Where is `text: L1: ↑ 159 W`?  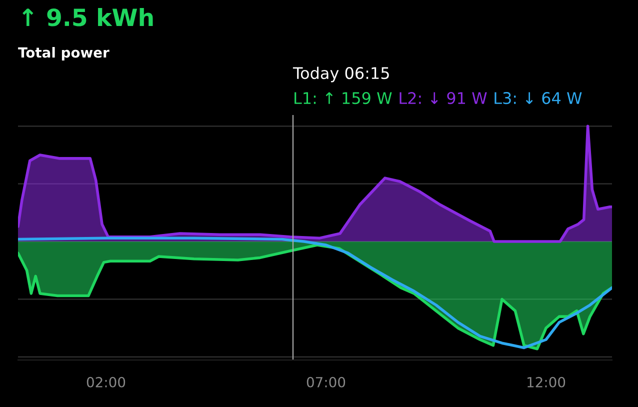
text: L1: ↑ 159 W is located at coordinates (343, 98).